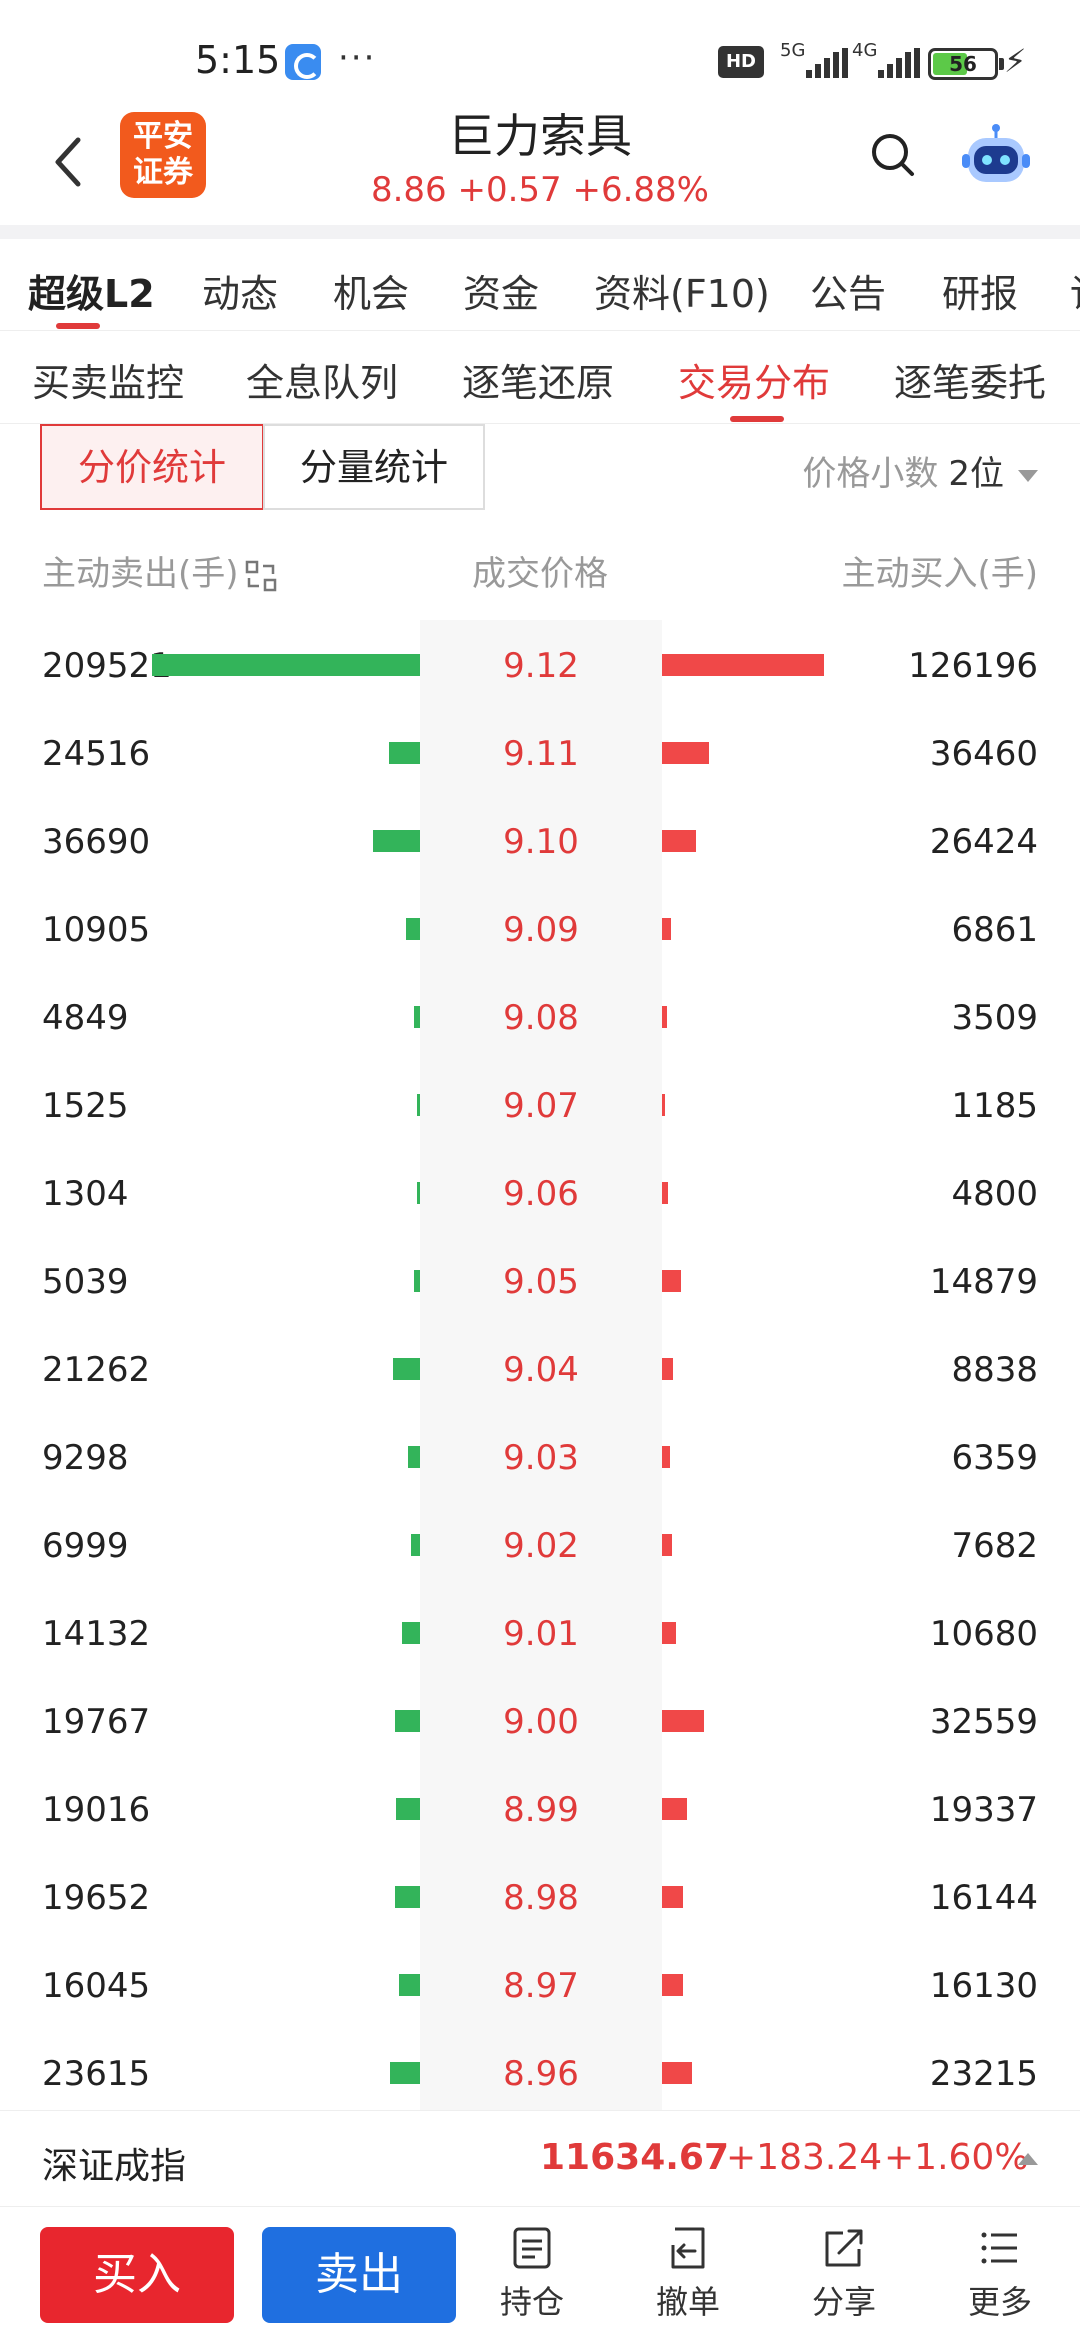 The height and width of the screenshot is (2340, 1080). Describe the element at coordinates (980, 294) in the screenshot. I see `tab-research: 研报` at that location.